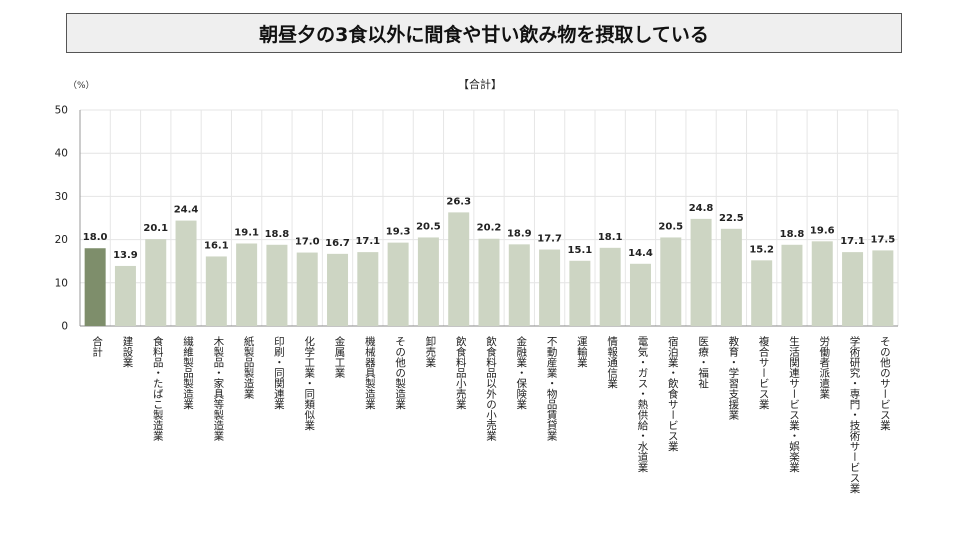  Describe the element at coordinates (580, 250) in the screenshot. I see `data-label: 15.1` at that location.